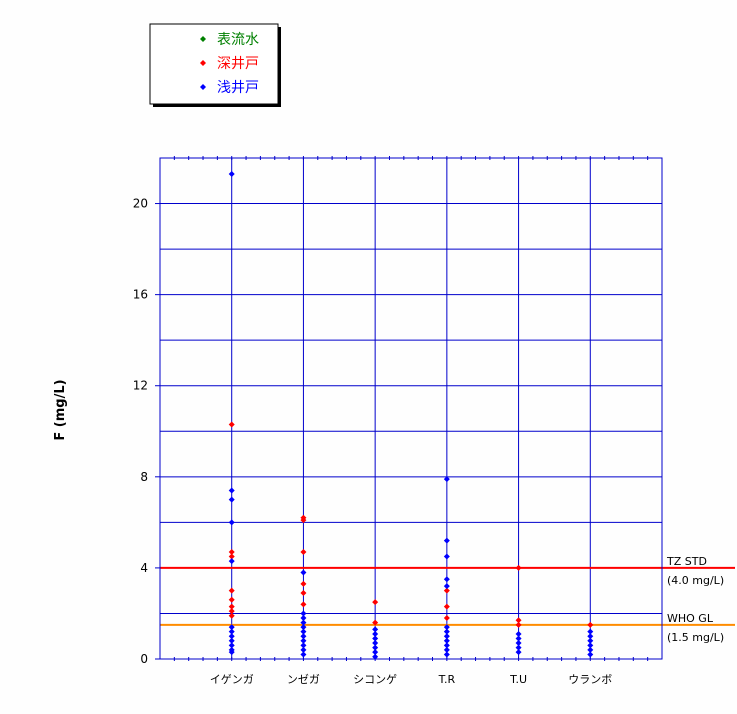 The height and width of the screenshot is (714, 737). Describe the element at coordinates (238, 88) in the screenshot. I see `legend-label: 浅井戸` at that location.